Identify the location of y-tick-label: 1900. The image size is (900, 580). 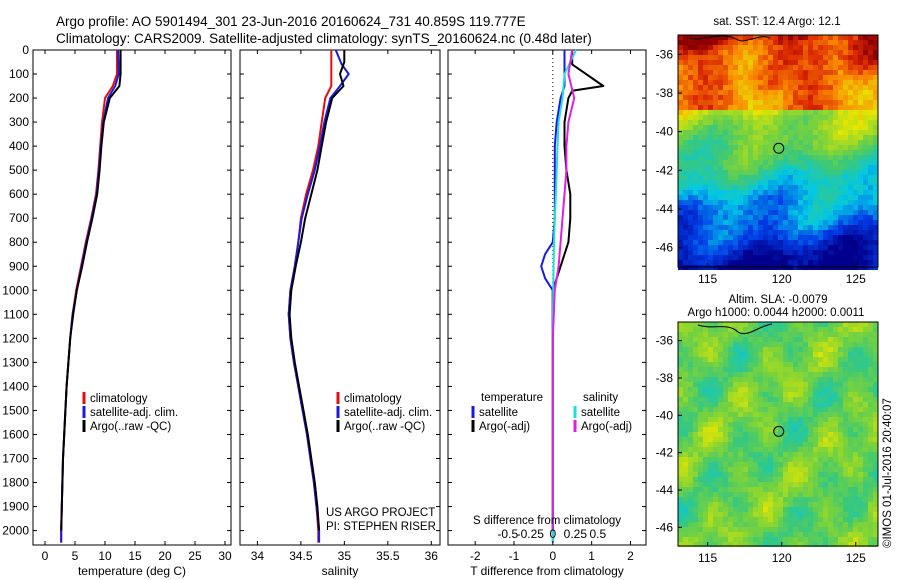
(15, 507).